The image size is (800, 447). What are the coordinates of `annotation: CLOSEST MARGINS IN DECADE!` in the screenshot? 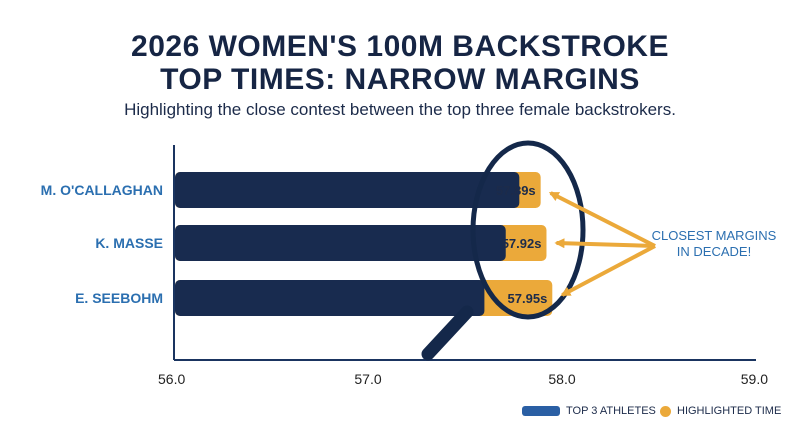 It's located at (662, 244).